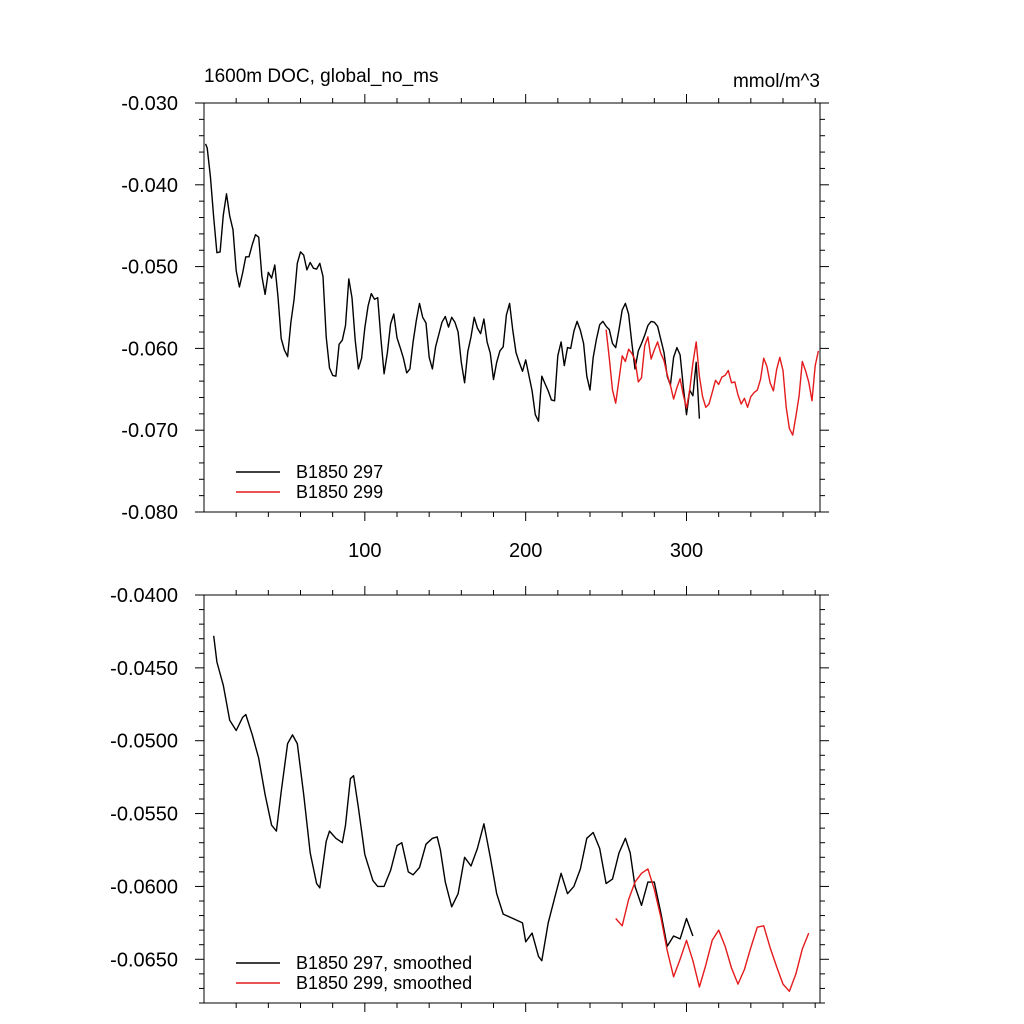 The width and height of the screenshot is (1024, 1024). Describe the element at coordinates (149, 349) in the screenshot. I see `y-tick-label: -0.060` at that location.